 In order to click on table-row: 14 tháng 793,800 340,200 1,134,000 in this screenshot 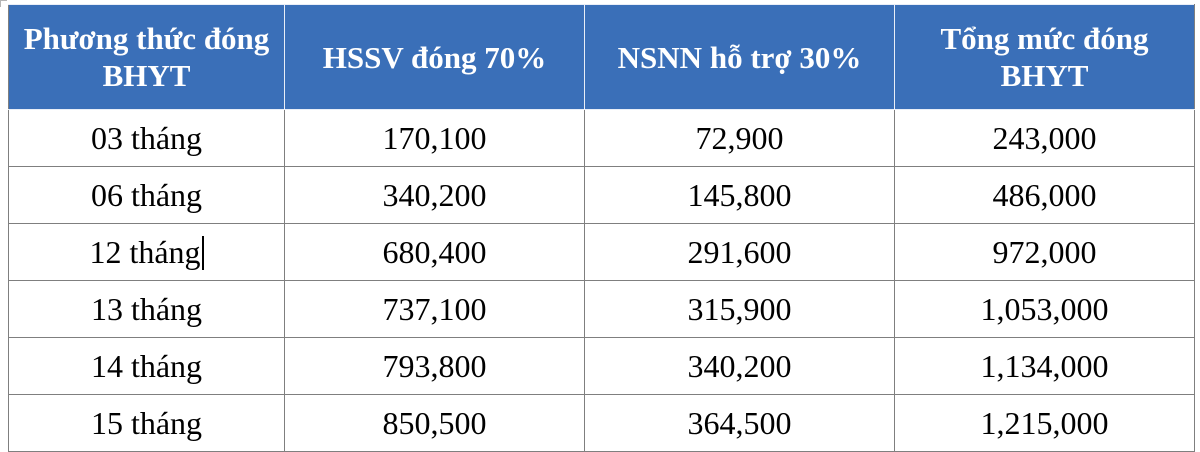, I will do `click(601, 366)`.